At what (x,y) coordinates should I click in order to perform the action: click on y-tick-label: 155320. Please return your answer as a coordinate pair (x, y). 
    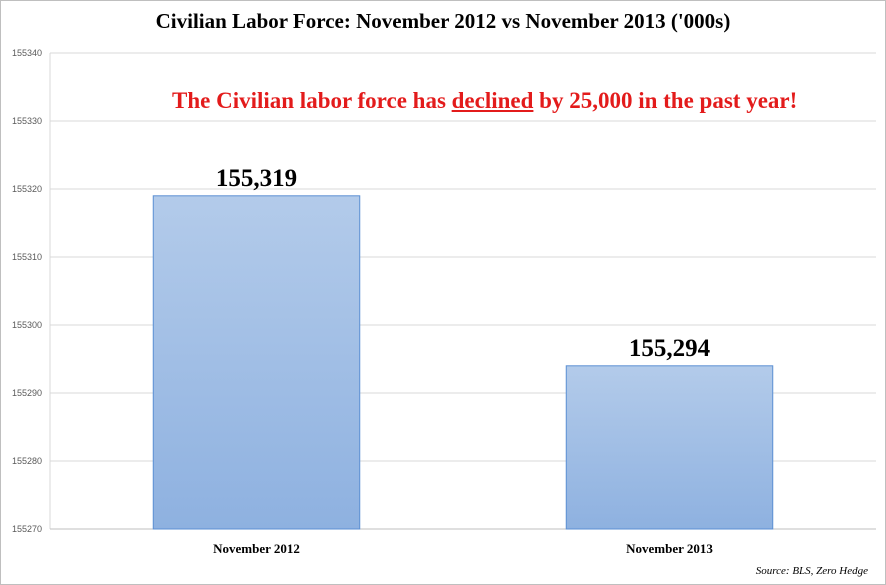
    Looking at the image, I should click on (27, 189).